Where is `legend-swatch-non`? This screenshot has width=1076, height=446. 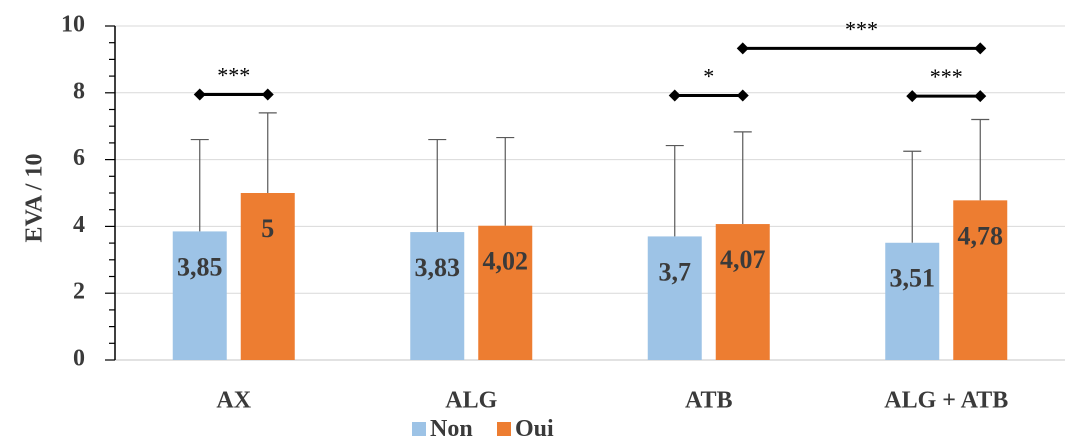 legend-swatch-non is located at coordinates (419, 429).